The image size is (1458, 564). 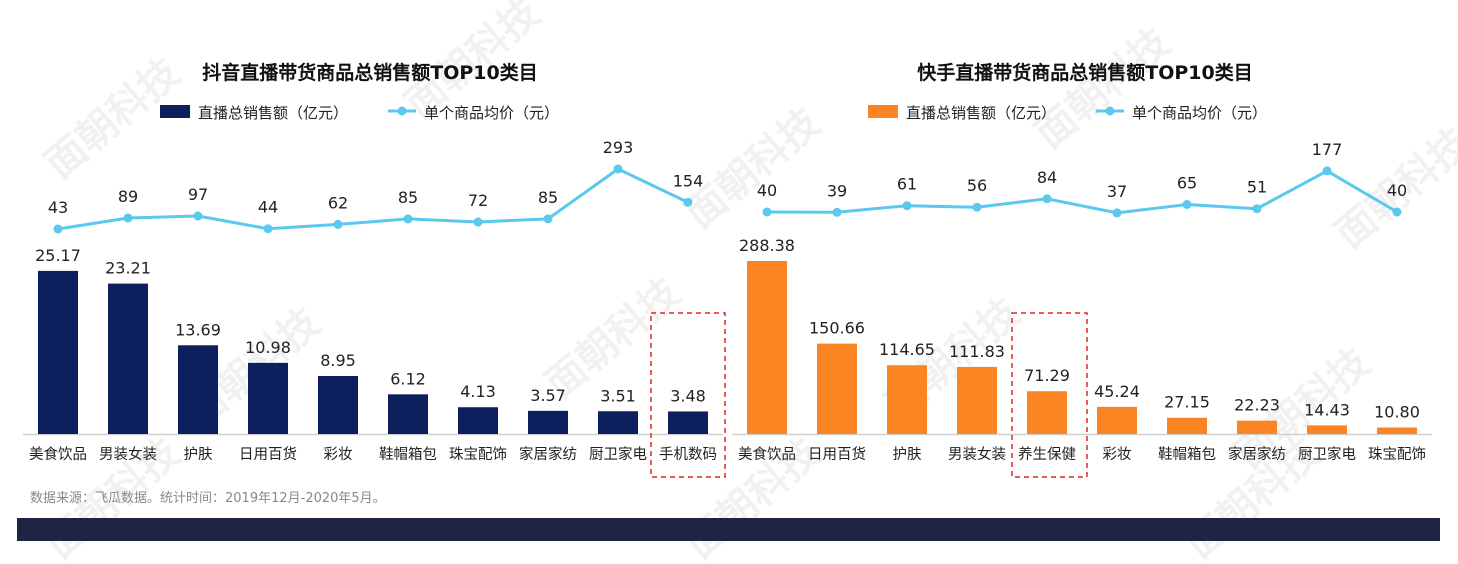 What do you see at coordinates (478, 200) in the screenshot?
I see `line-value-label: 72` at bounding box center [478, 200].